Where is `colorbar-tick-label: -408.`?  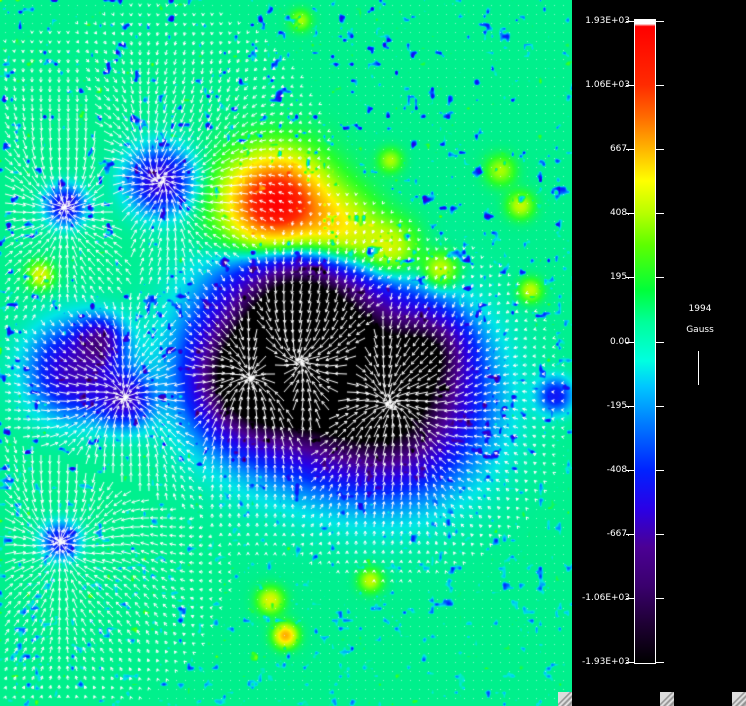 colorbar-tick-label: -408. is located at coordinates (618, 470).